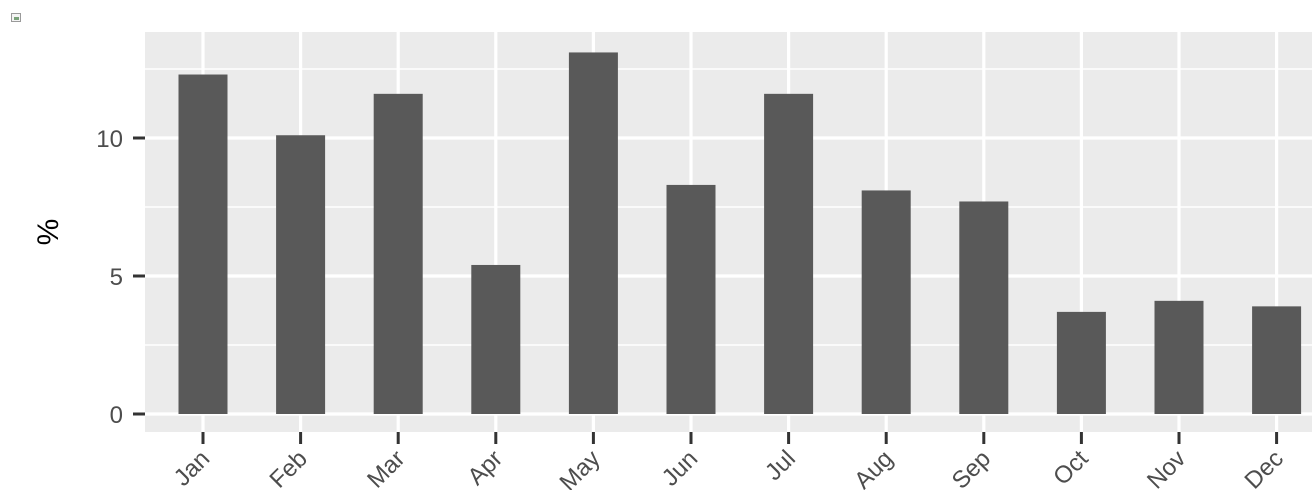  I want to click on bar-oct, so click(1081, 363).